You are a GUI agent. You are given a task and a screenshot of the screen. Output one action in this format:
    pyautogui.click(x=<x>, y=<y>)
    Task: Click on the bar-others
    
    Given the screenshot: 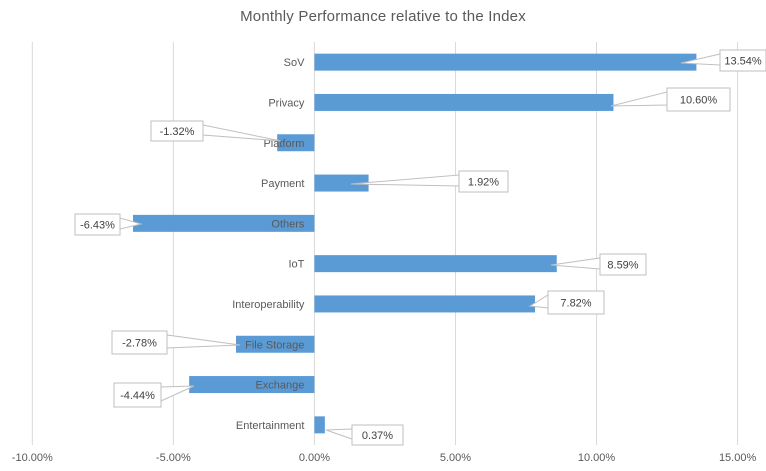 What is the action you would take?
    pyautogui.click(x=224, y=223)
    